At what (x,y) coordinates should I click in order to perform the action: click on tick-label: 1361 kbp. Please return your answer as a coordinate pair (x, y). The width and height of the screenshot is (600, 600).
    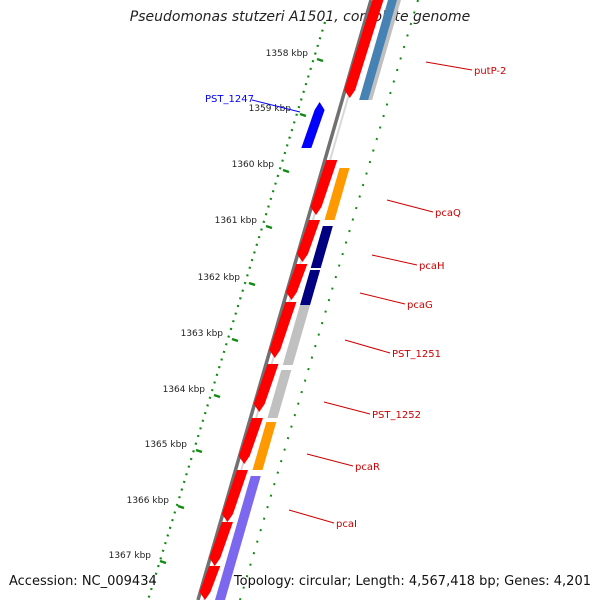
    Looking at the image, I should click on (236, 221).